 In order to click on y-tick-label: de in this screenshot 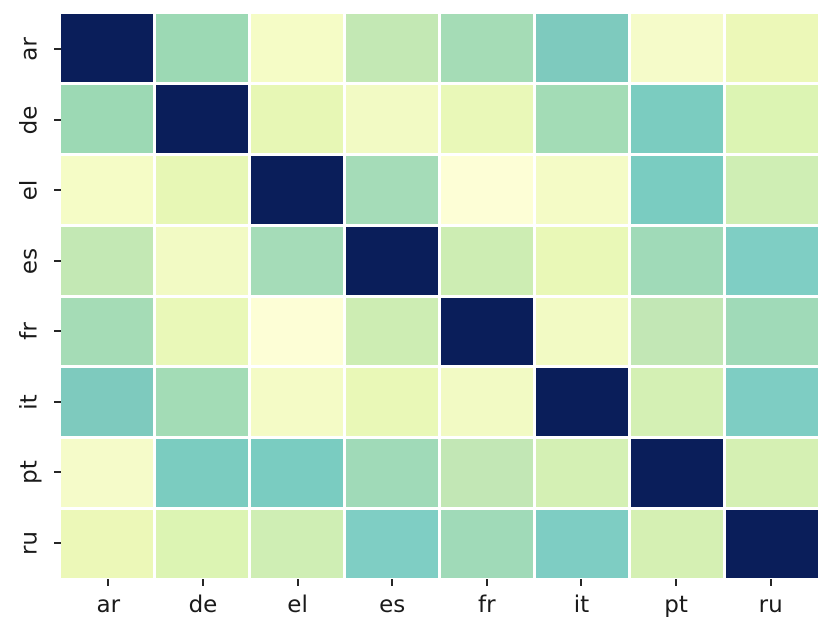, I will do `click(29, 120)`.